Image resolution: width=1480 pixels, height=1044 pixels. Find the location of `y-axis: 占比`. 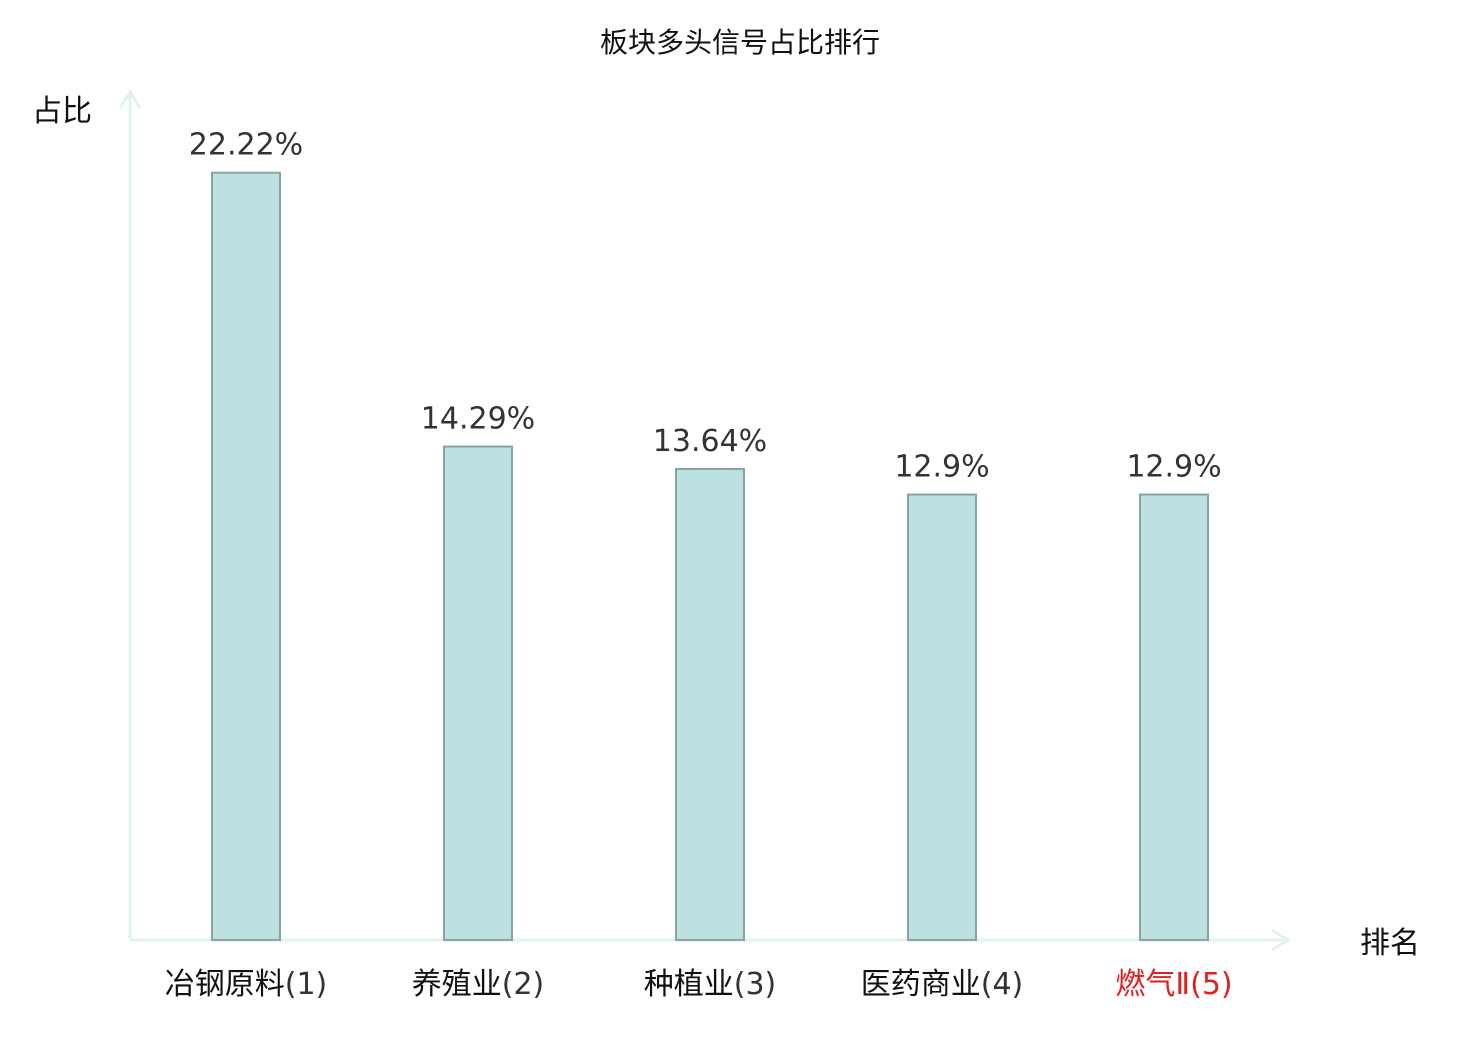

y-axis: 占比 is located at coordinates (87, 514).